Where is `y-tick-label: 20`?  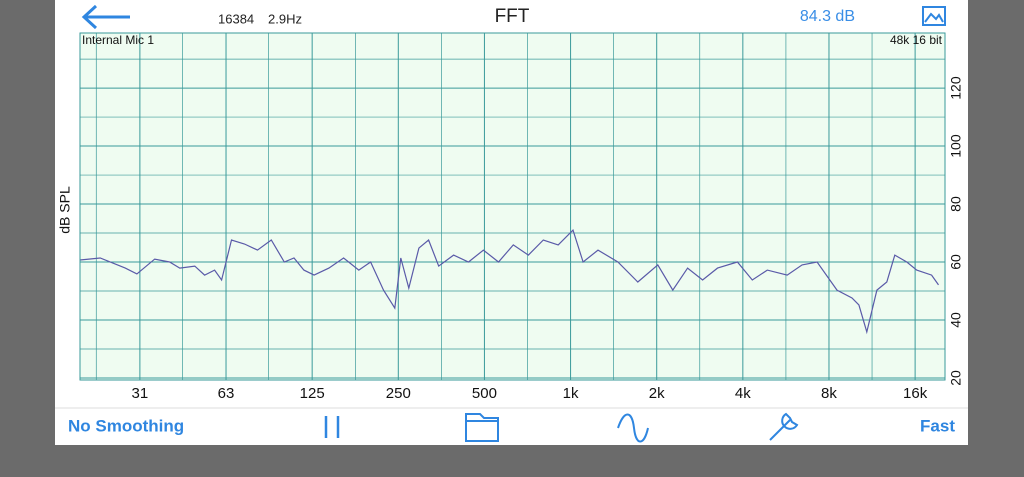 y-tick-label: 20 is located at coordinates (956, 378).